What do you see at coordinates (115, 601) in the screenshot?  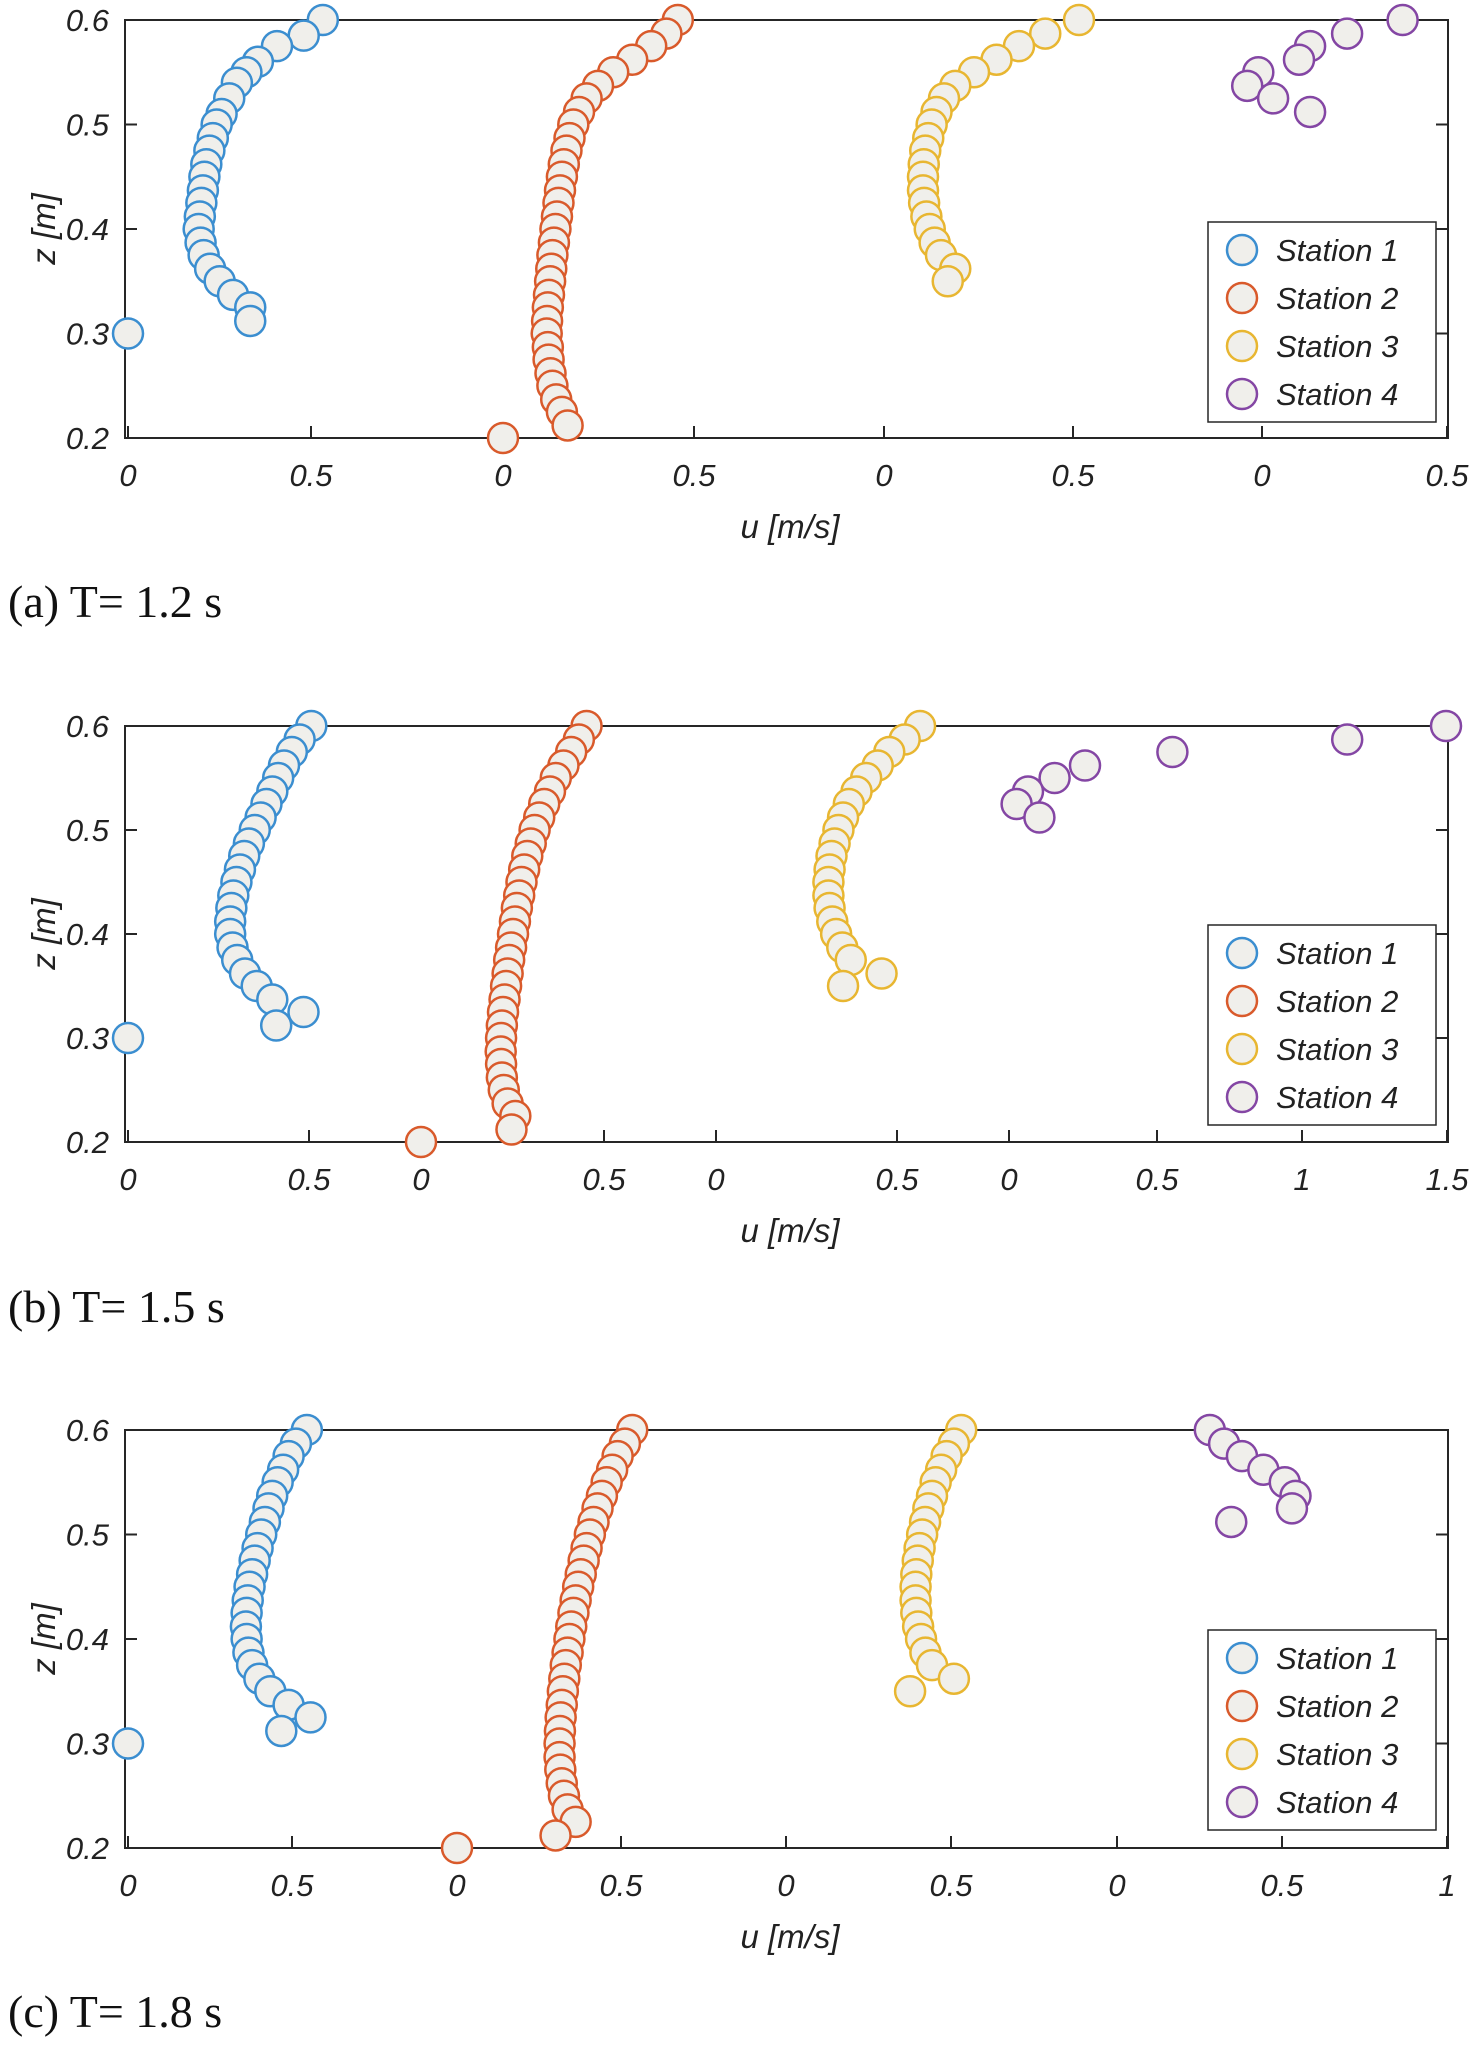 I see `panel-caption: (a) T= 1.2 s` at bounding box center [115, 601].